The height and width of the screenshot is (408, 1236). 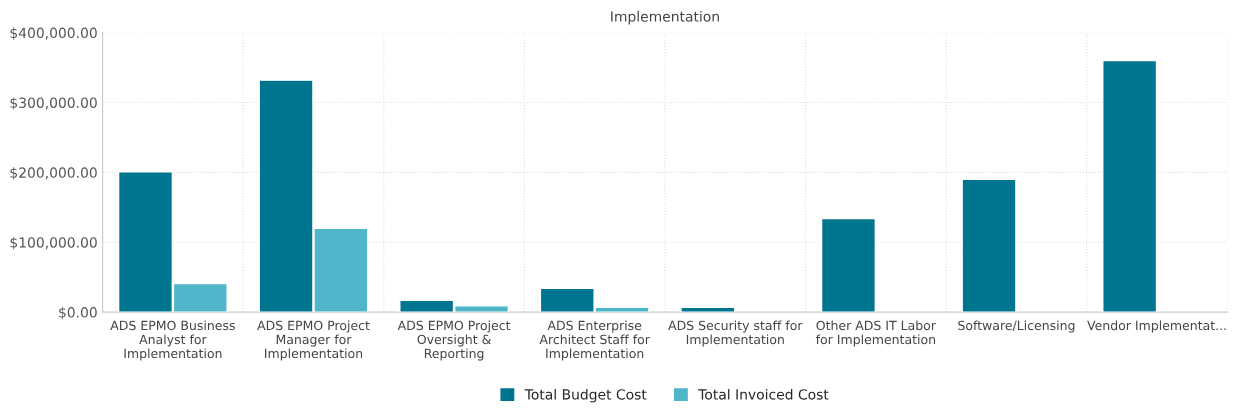 I want to click on x-tick-label: ADS EPMO Project Oversight & Reporting, so click(x=454, y=340).